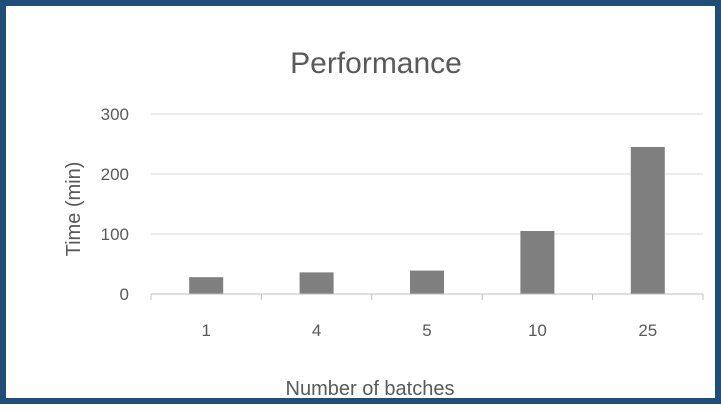  I want to click on y-ticks: 0 100 200 300, so click(115, 204).